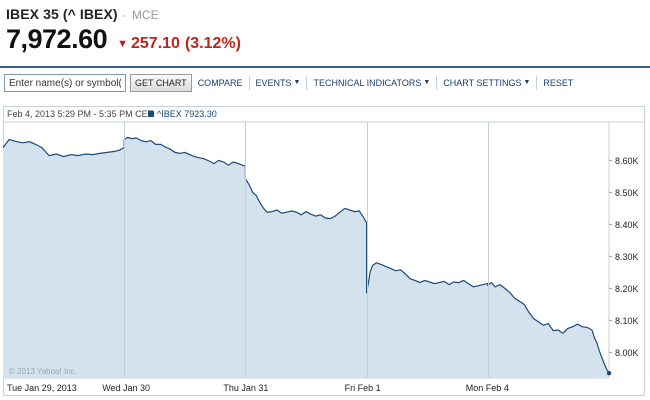 This screenshot has height=400, width=650. I want to click on price-row: 7,972.60 ▼ 257.10 (3.12%), so click(123, 39).